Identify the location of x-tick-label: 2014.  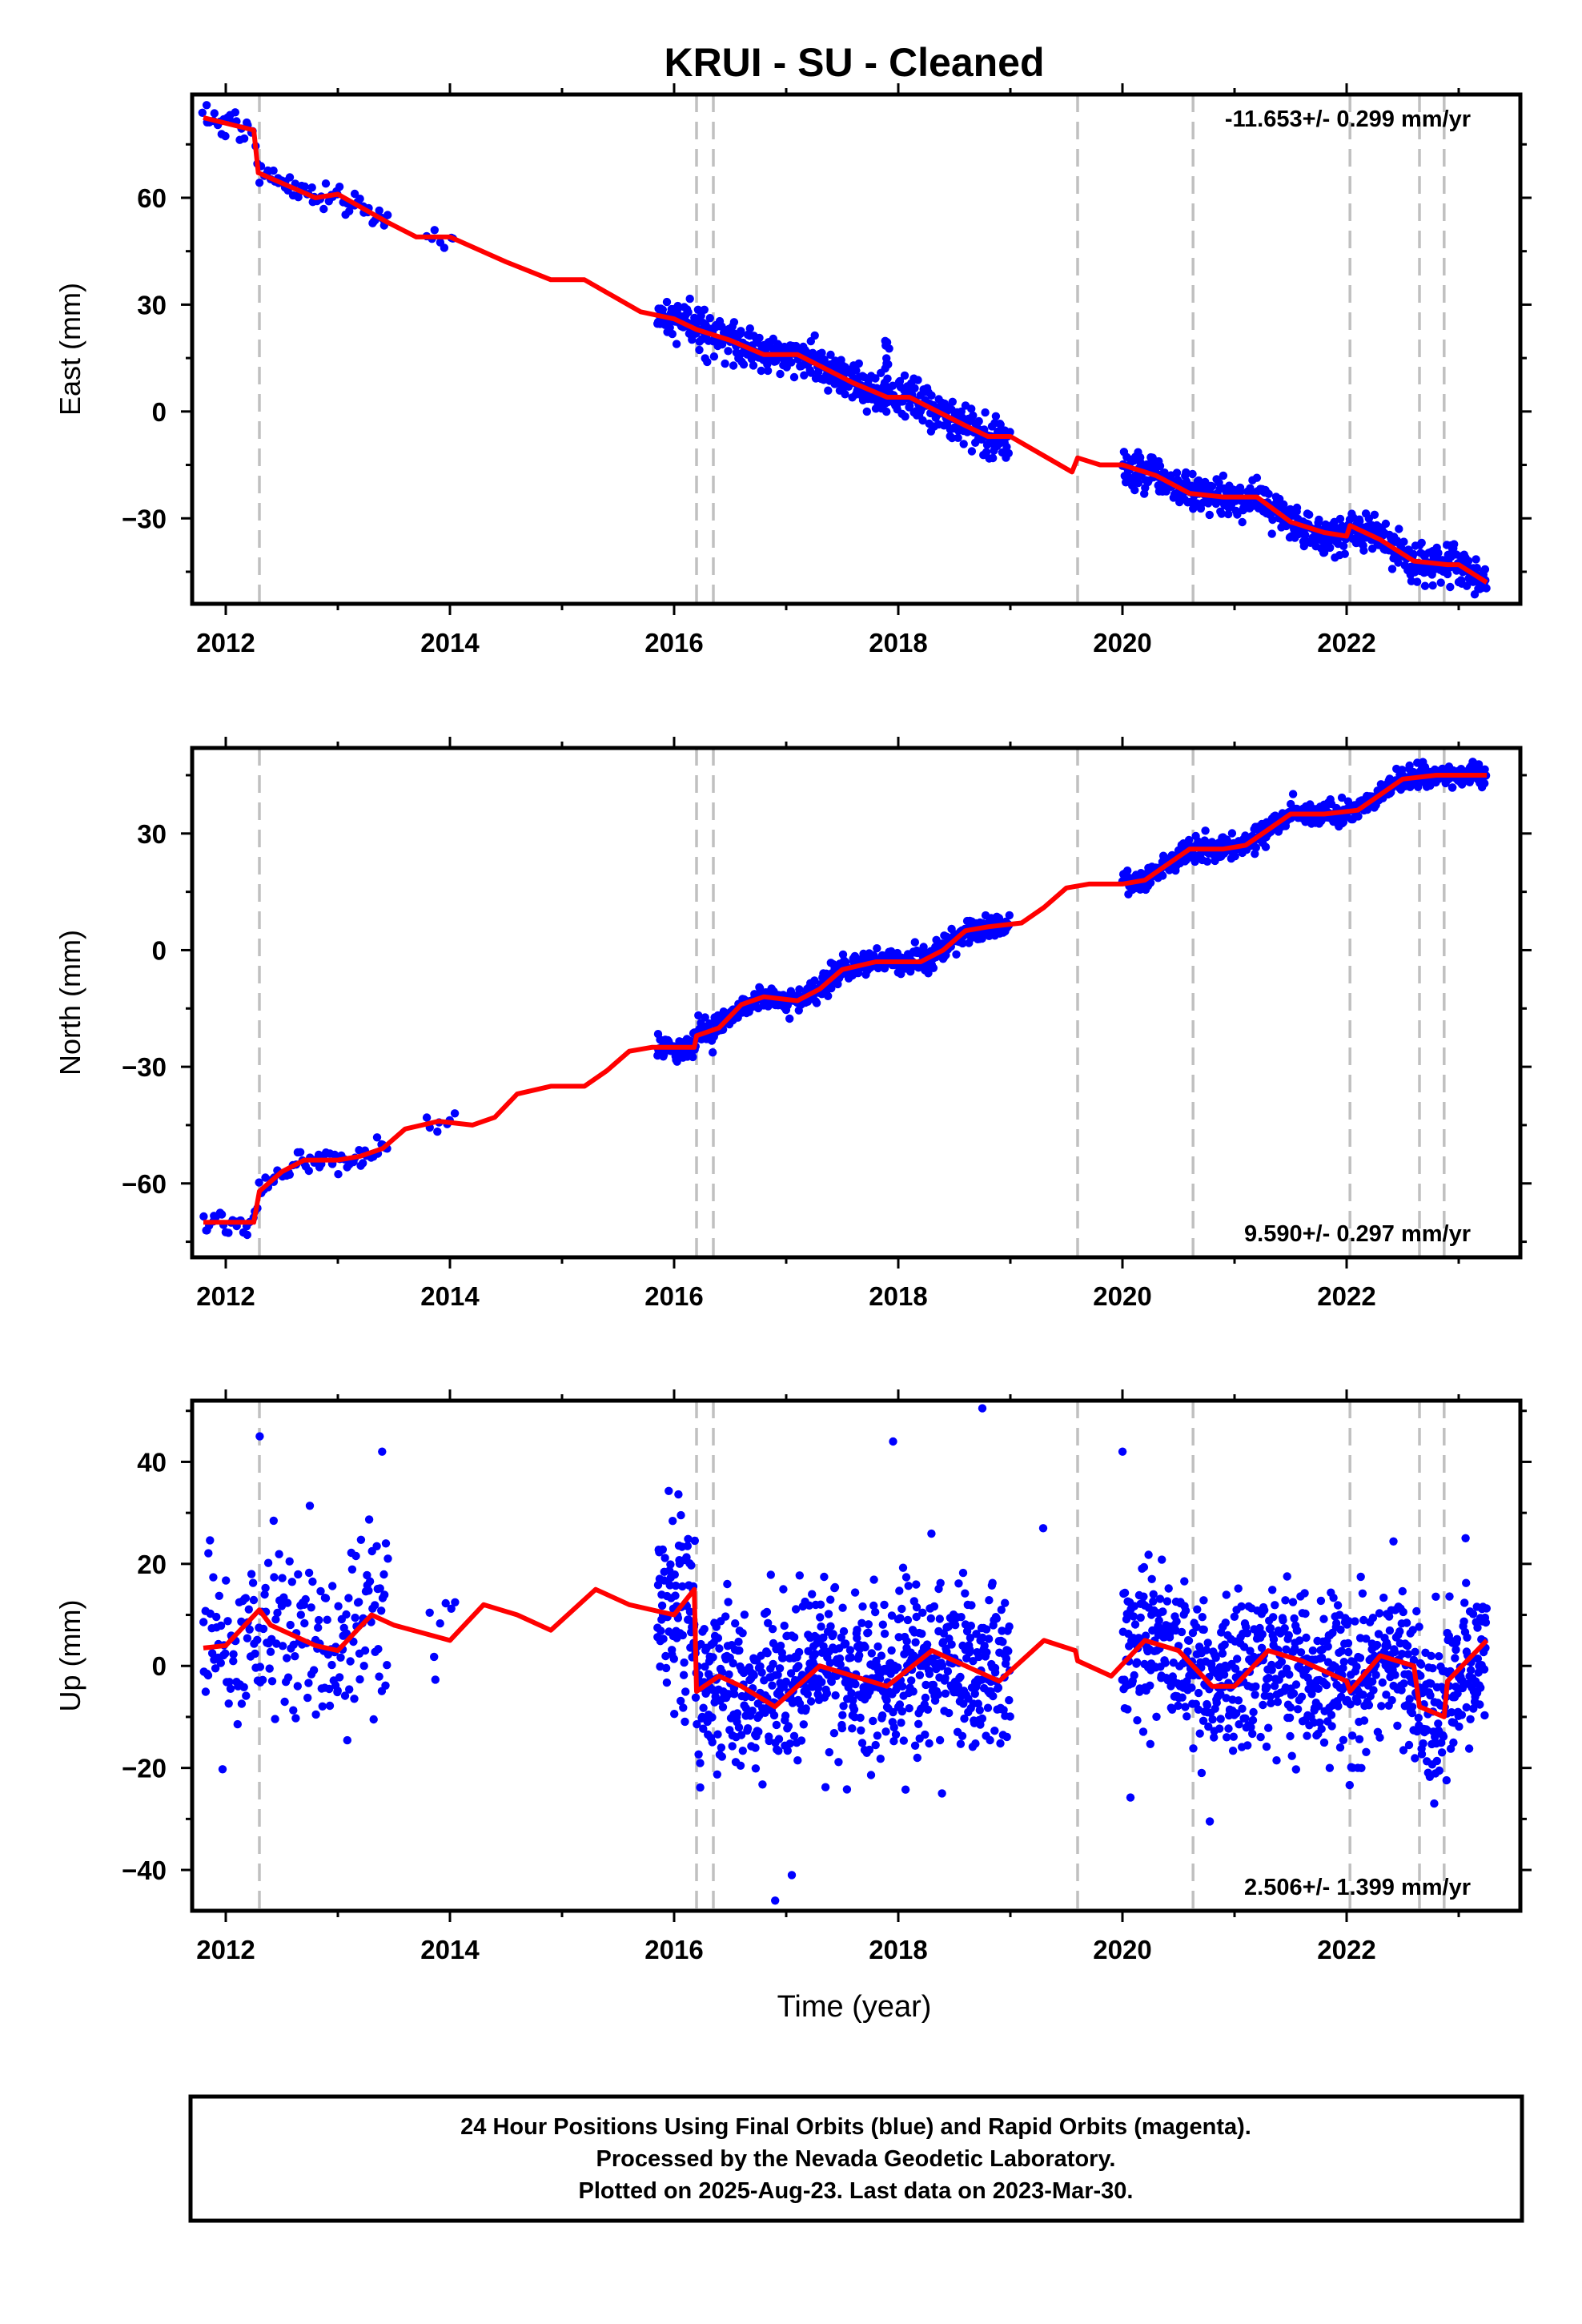
(450, 1296).